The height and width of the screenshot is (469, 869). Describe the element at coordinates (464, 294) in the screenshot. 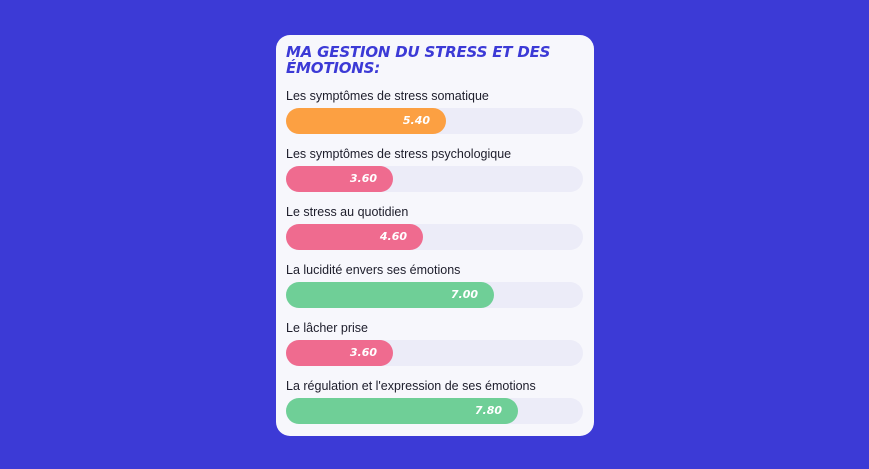

I see `bar-value-label: 7.00` at that location.